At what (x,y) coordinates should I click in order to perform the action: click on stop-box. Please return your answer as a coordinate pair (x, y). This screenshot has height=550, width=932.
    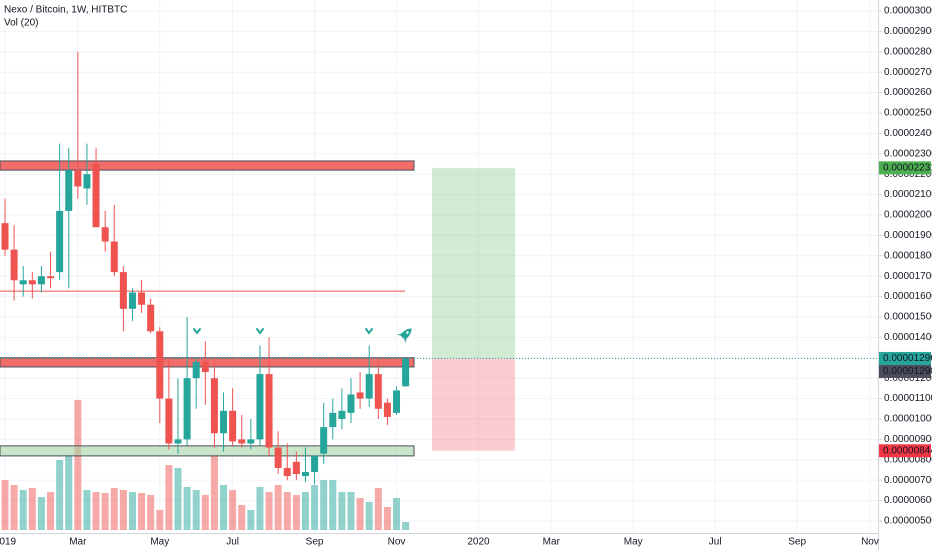
    Looking at the image, I should click on (473, 404).